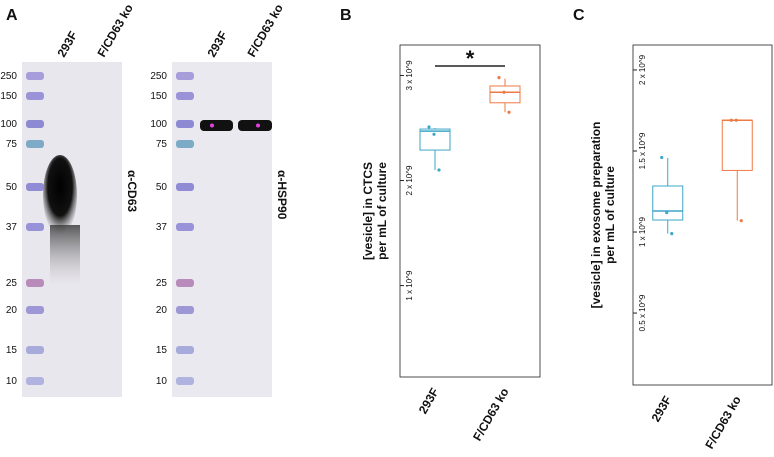 The width and height of the screenshot is (774, 457). Describe the element at coordinates (470, 58) in the screenshot. I see `significance-label: *` at that location.